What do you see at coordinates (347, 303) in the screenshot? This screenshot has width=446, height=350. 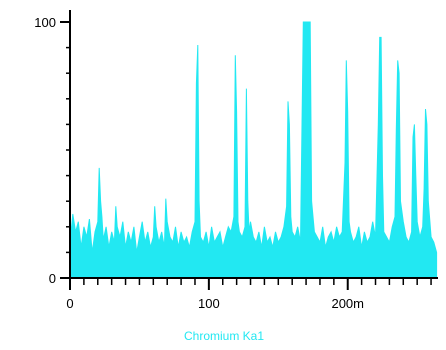 I see `x-tick-label: 200m` at bounding box center [347, 303].